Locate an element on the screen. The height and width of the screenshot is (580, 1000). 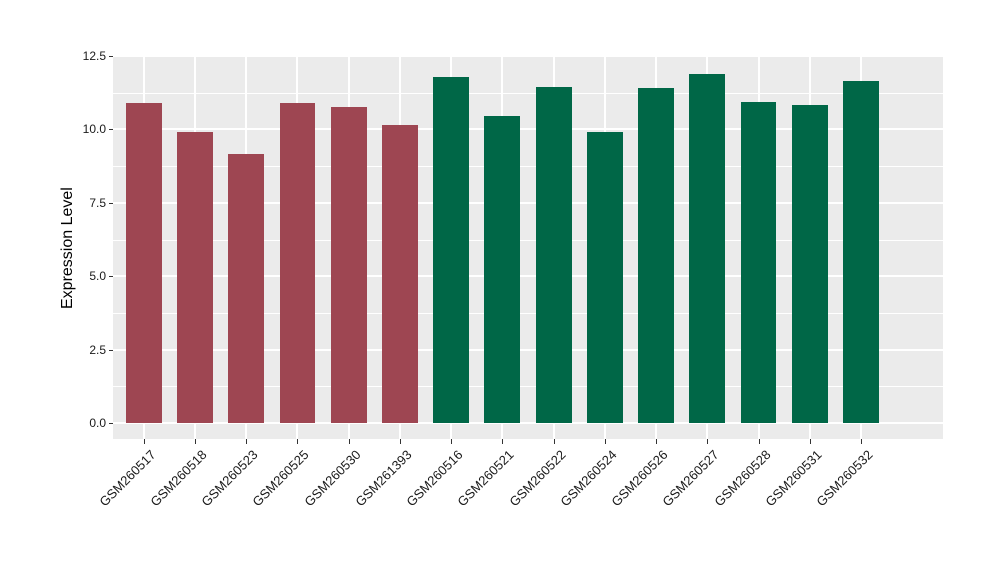
y-axis-title: Expression Level is located at coordinates (67, 248).